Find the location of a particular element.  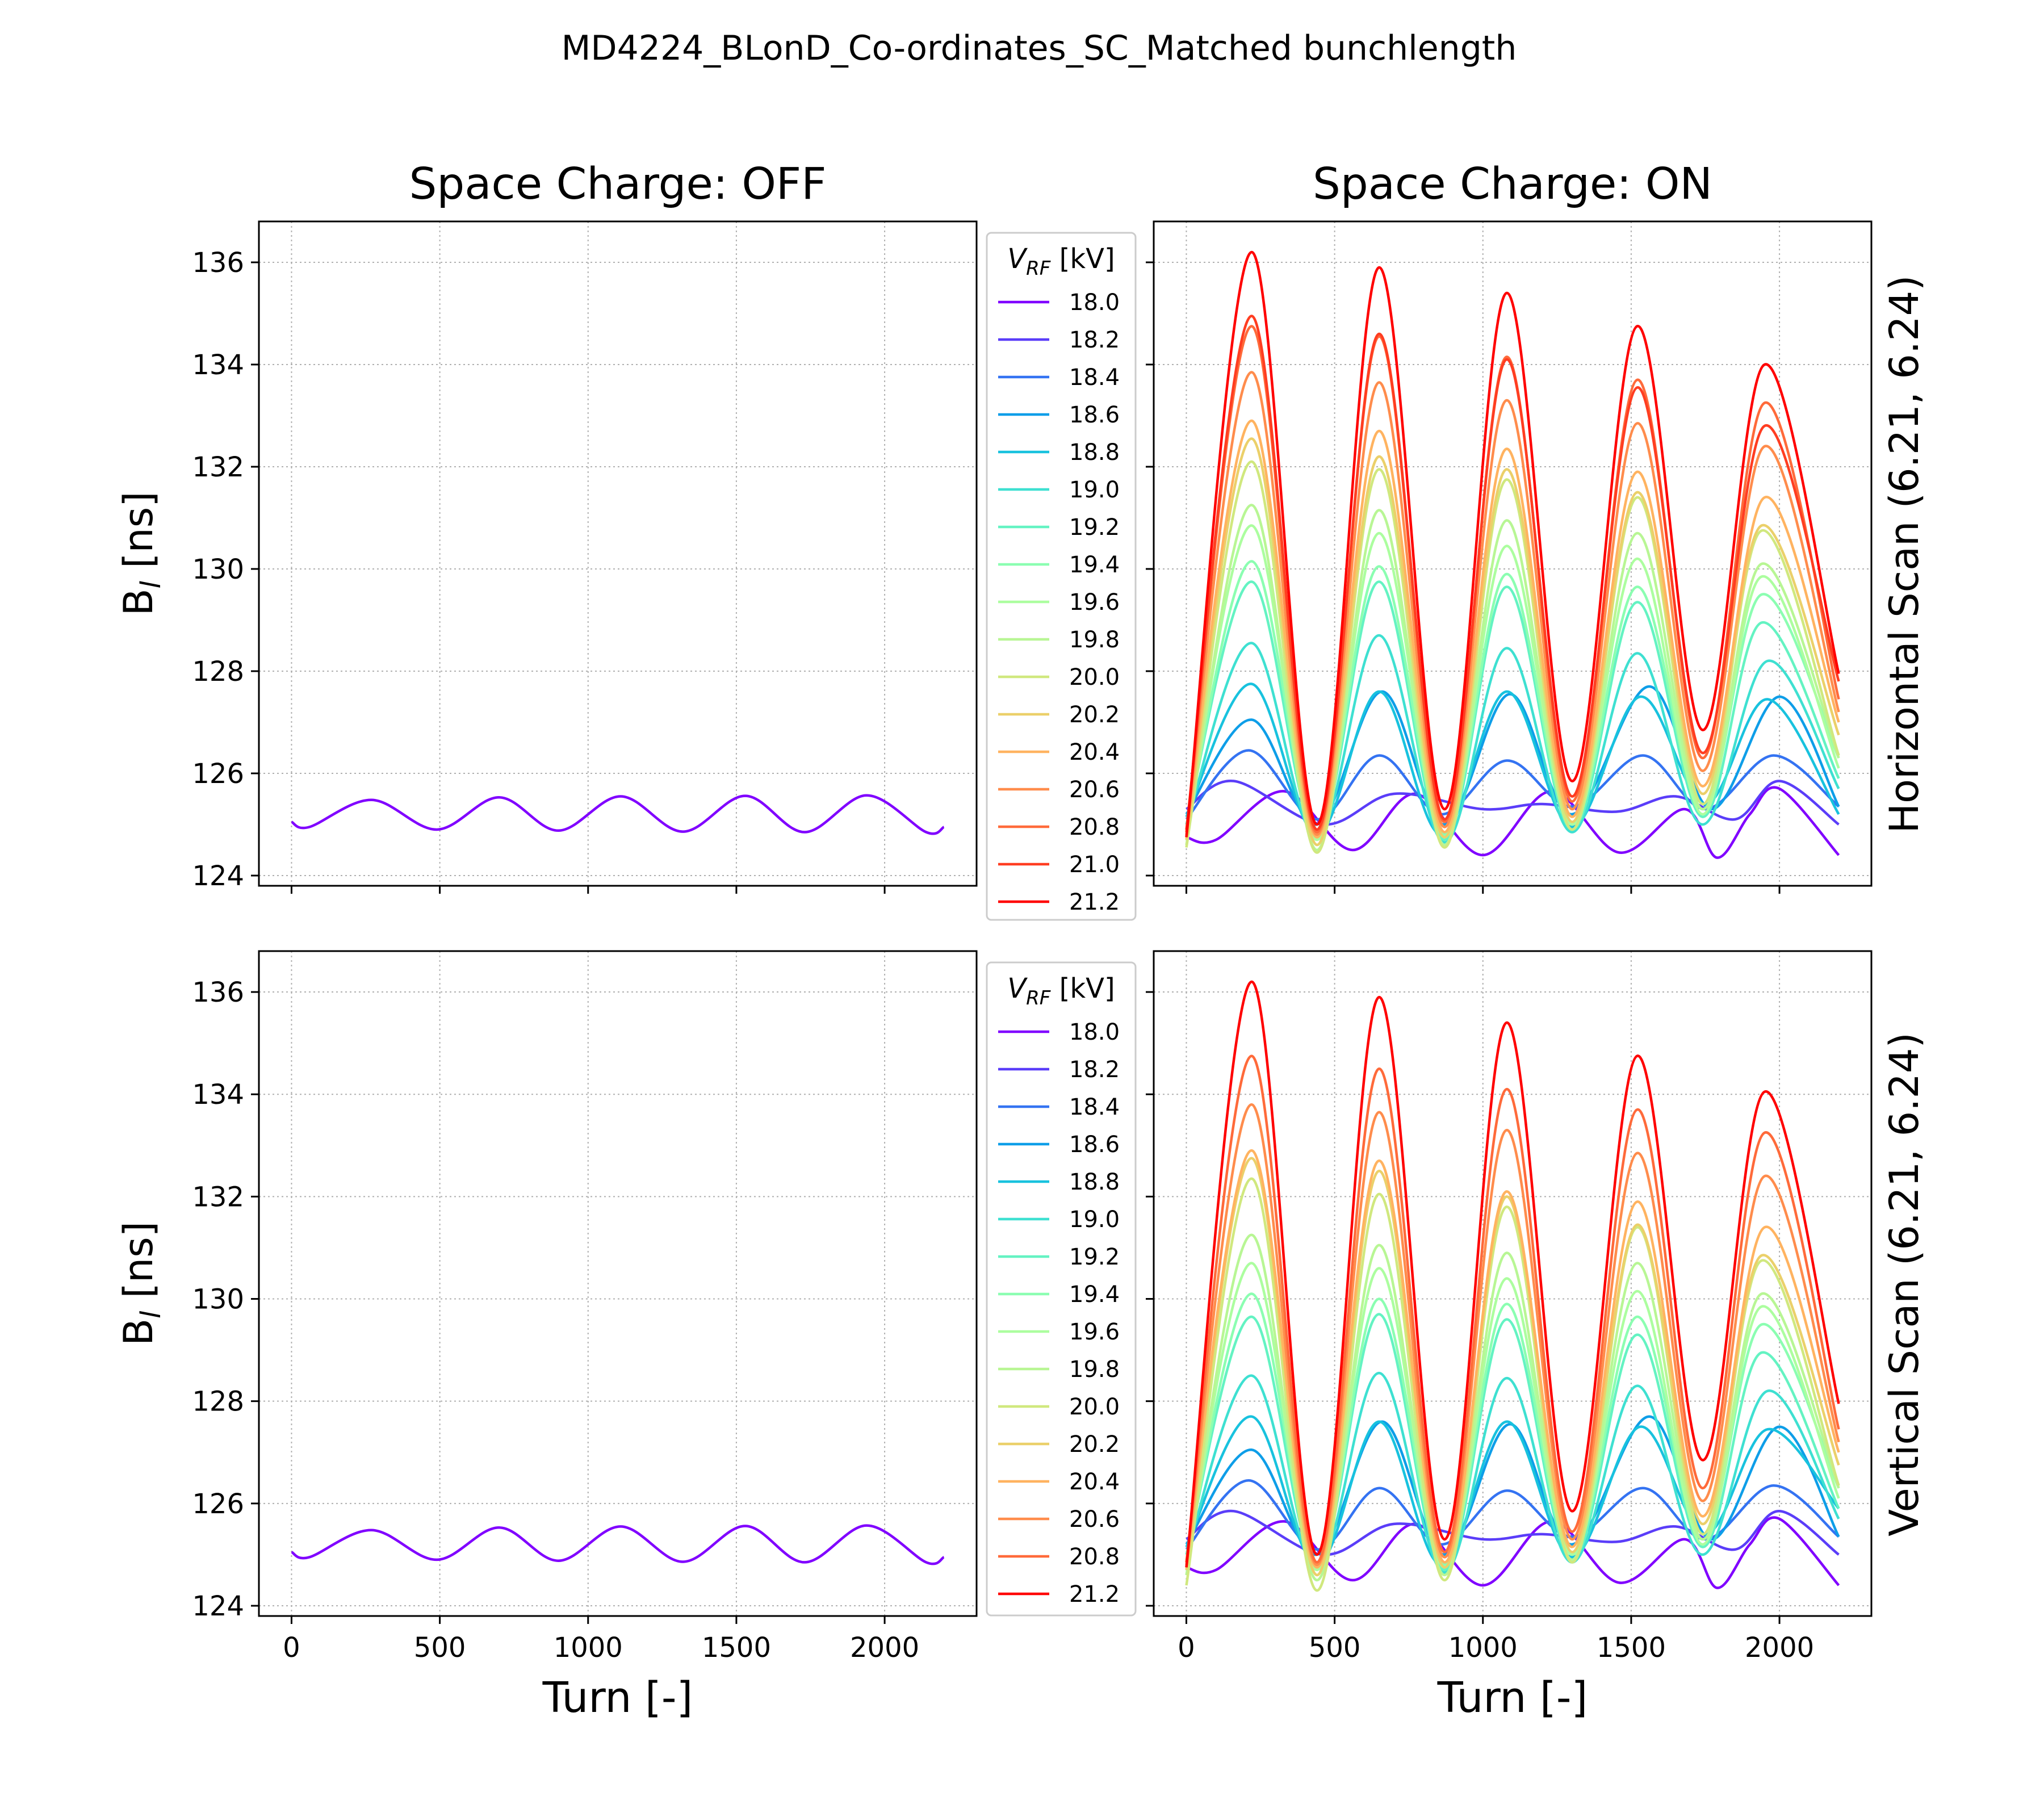

legend-entry-label: 20.0 is located at coordinates (1094, 677).